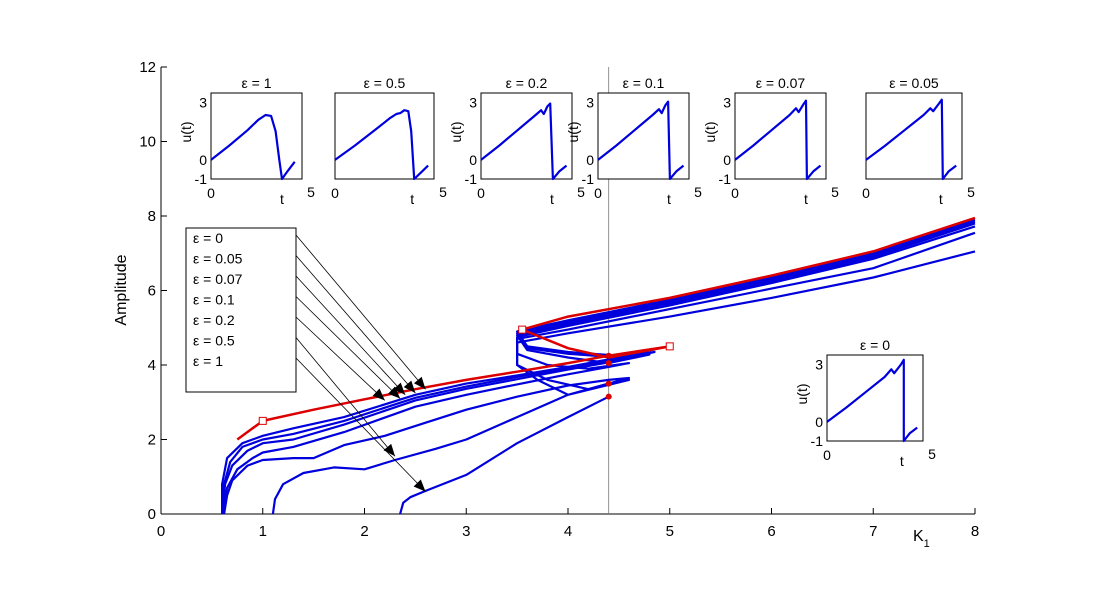 The width and height of the screenshot is (1100, 600). I want to click on inset-title: ε = 0.1, so click(644, 83).